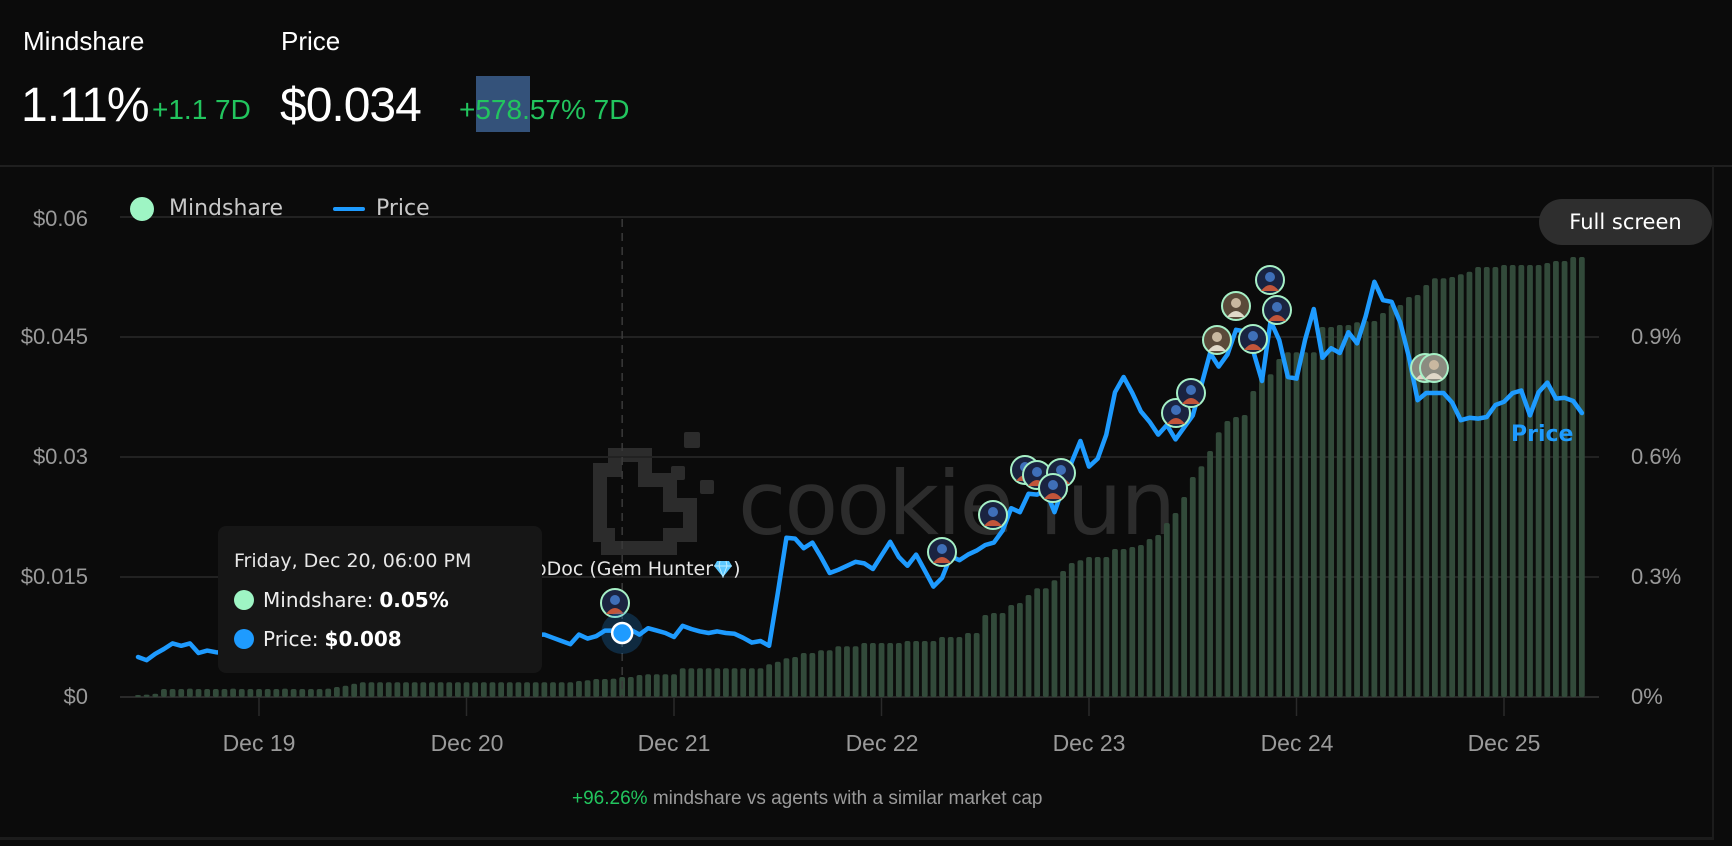 The height and width of the screenshot is (846, 1732). What do you see at coordinates (311, 41) in the screenshot?
I see `price-label: Price` at bounding box center [311, 41].